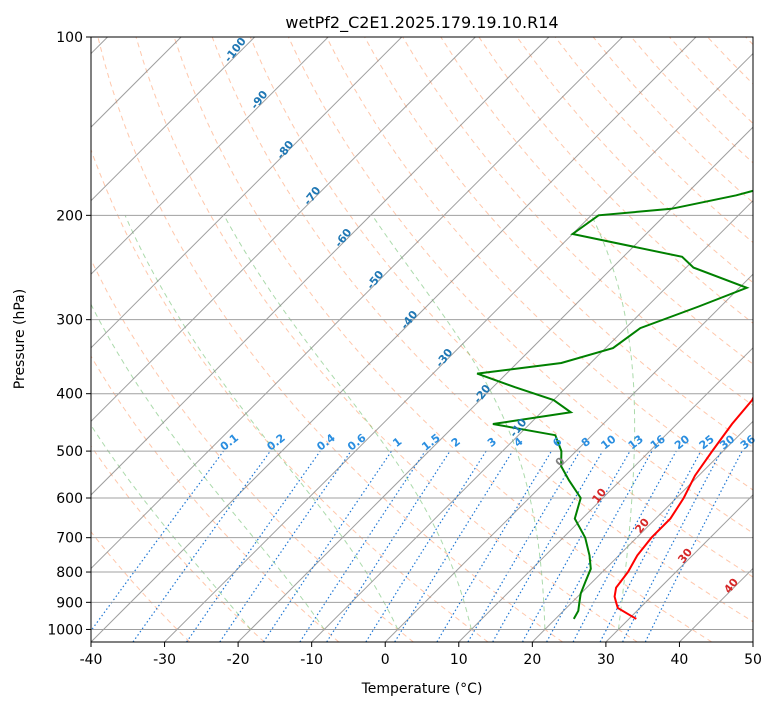 The height and width of the screenshot is (708, 775). What do you see at coordinates (397, 442) in the screenshot?
I see `line-label: 1` at bounding box center [397, 442].